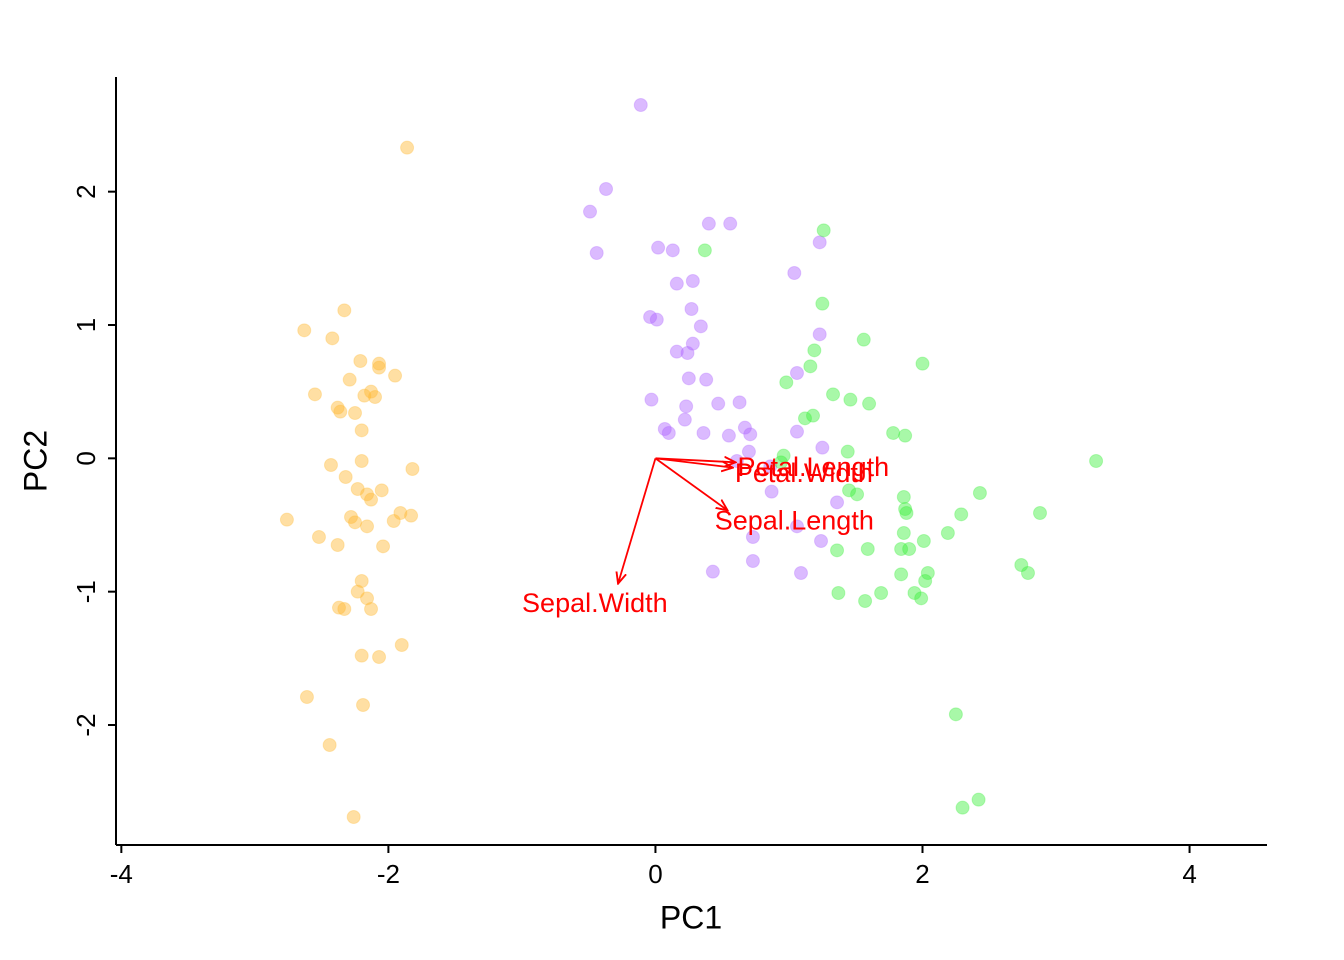 The height and width of the screenshot is (960, 1344). Describe the element at coordinates (691, 917) in the screenshot. I see `x-axis-title: PC1` at that location.